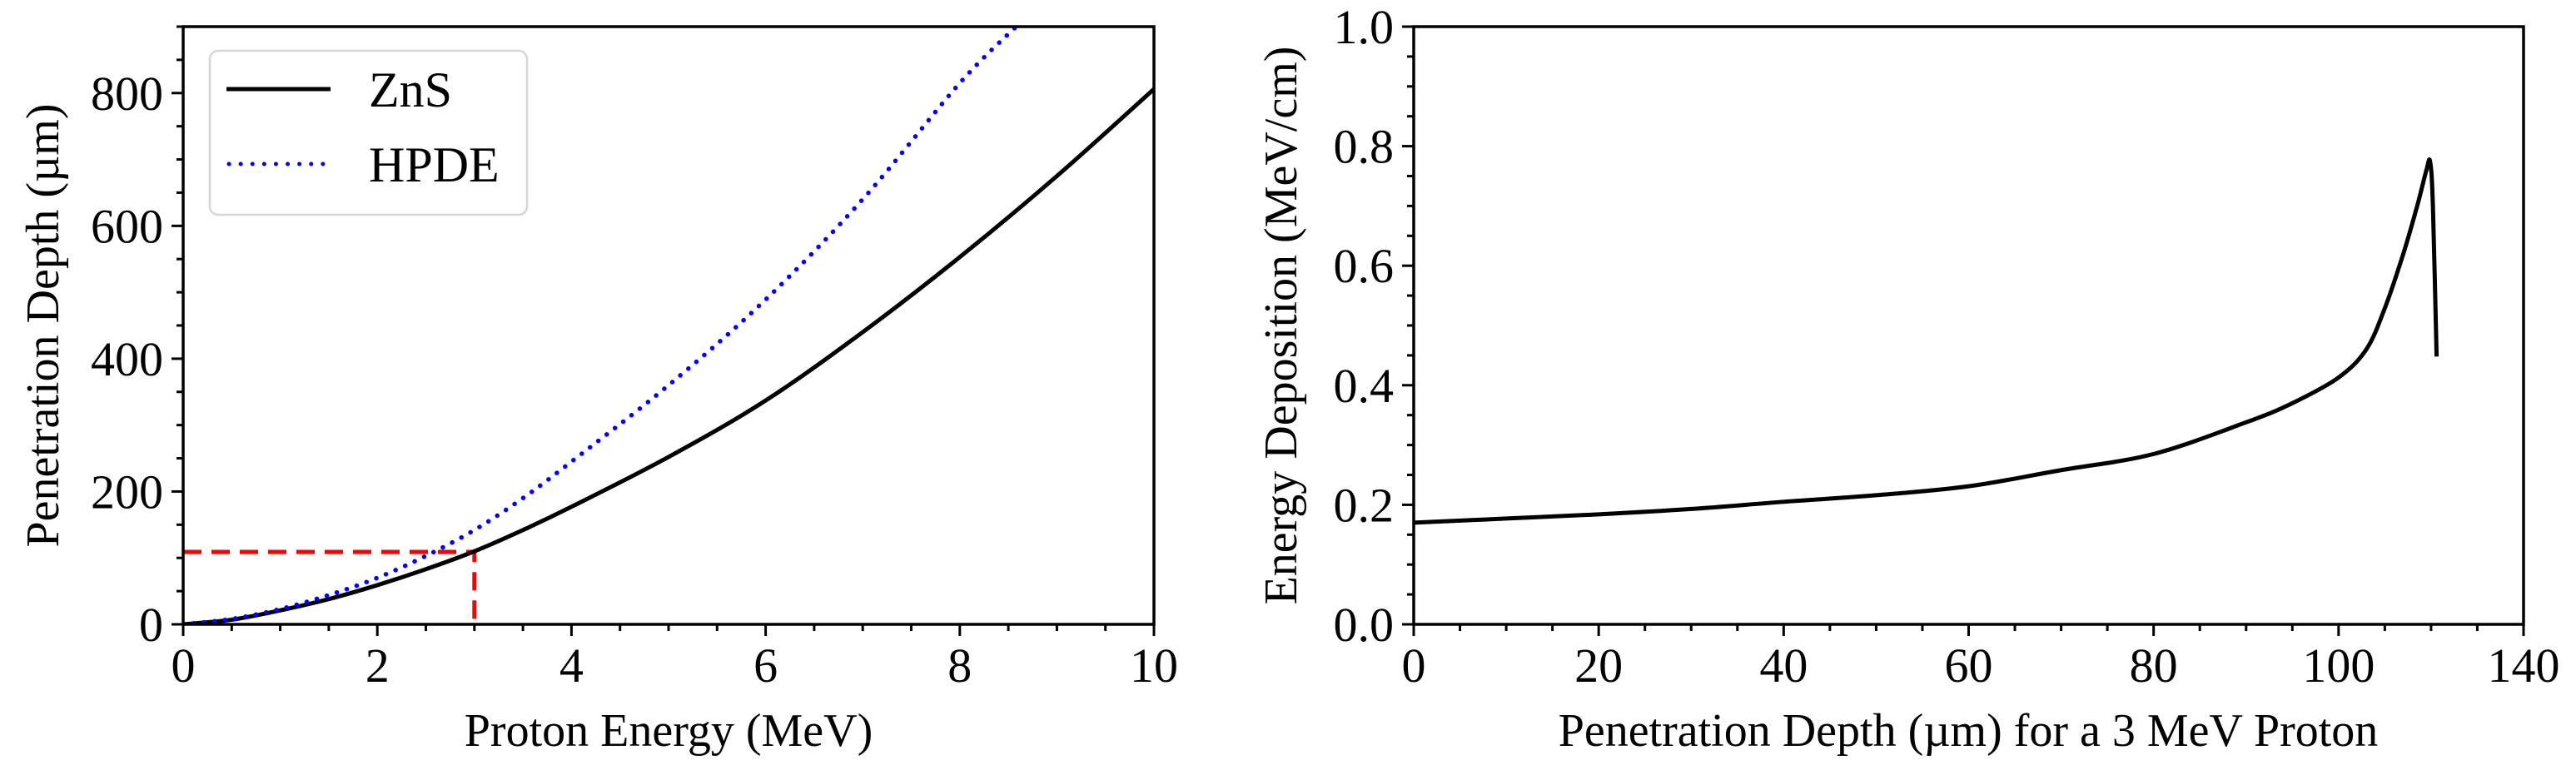 The image size is (2576, 775). Describe the element at coordinates (1364, 386) in the screenshot. I see `y-tick-label: 0.4` at that location.